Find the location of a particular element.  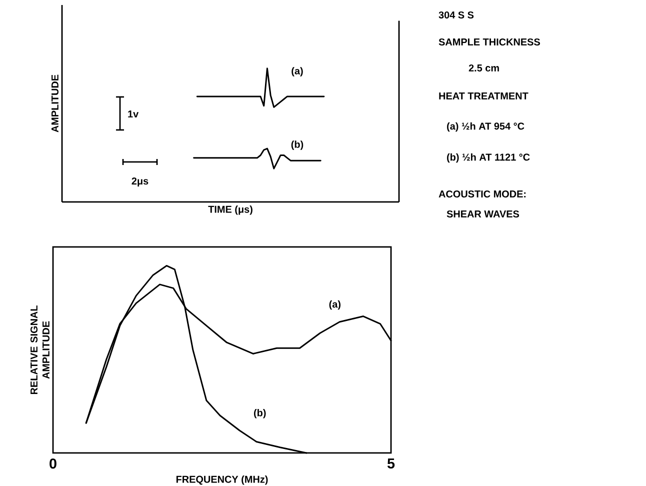

x-tick-label: 0 is located at coordinates (53, 463).